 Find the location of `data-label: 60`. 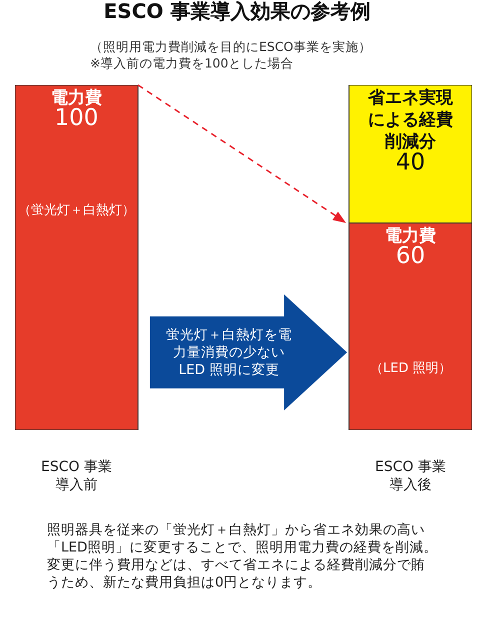

data-label: 60 is located at coordinates (411, 256).